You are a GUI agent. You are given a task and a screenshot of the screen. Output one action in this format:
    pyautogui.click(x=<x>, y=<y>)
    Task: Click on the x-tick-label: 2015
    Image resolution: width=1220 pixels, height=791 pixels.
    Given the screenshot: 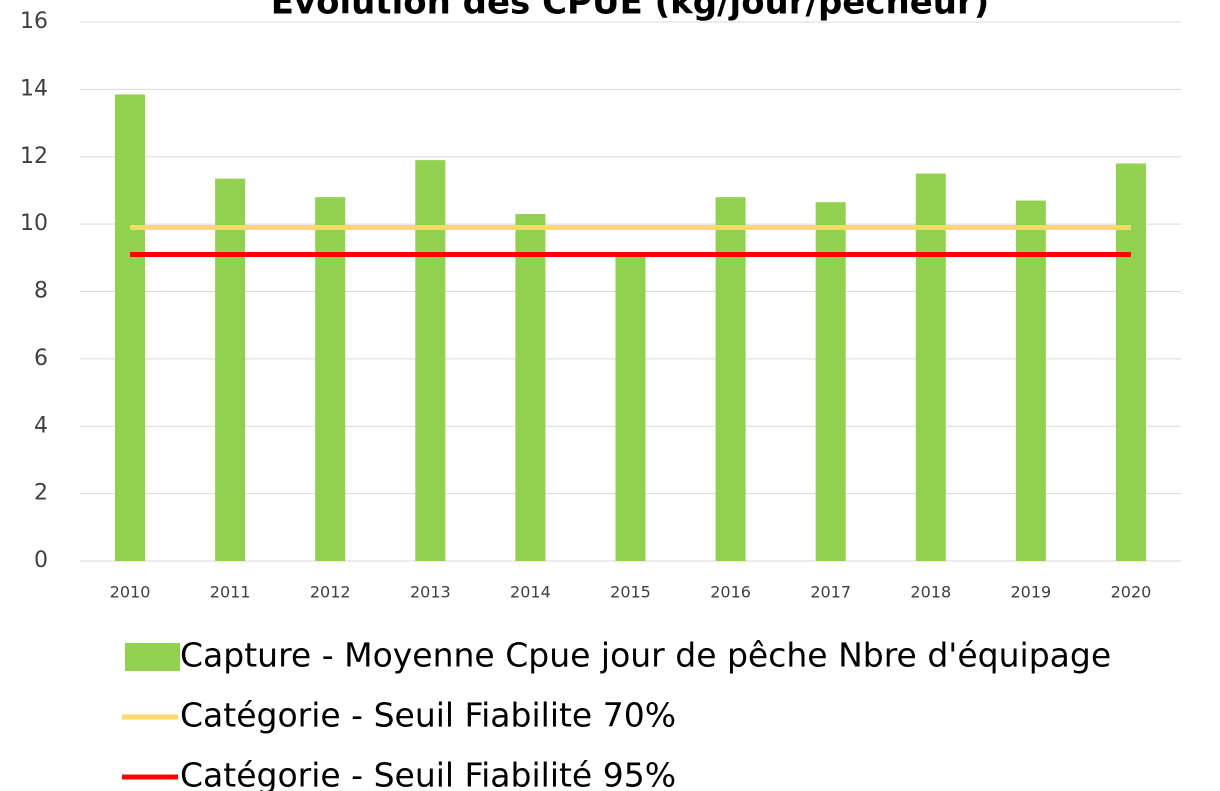 What is the action you would take?
    pyautogui.click(x=630, y=592)
    